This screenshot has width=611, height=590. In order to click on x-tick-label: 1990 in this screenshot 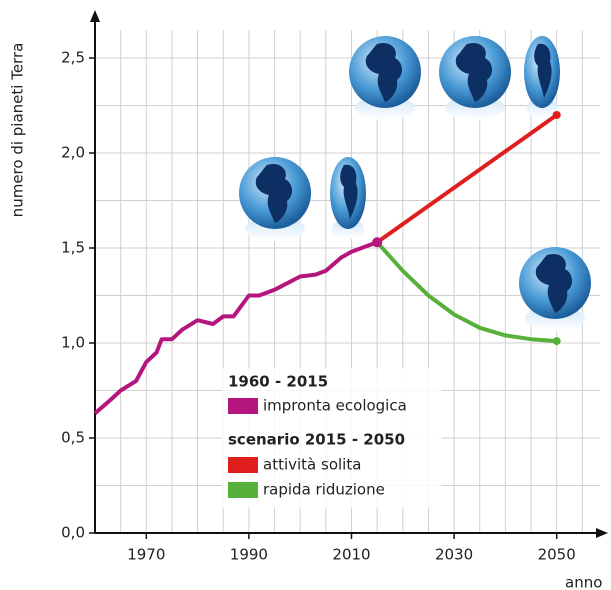, I will do `click(249, 555)`.